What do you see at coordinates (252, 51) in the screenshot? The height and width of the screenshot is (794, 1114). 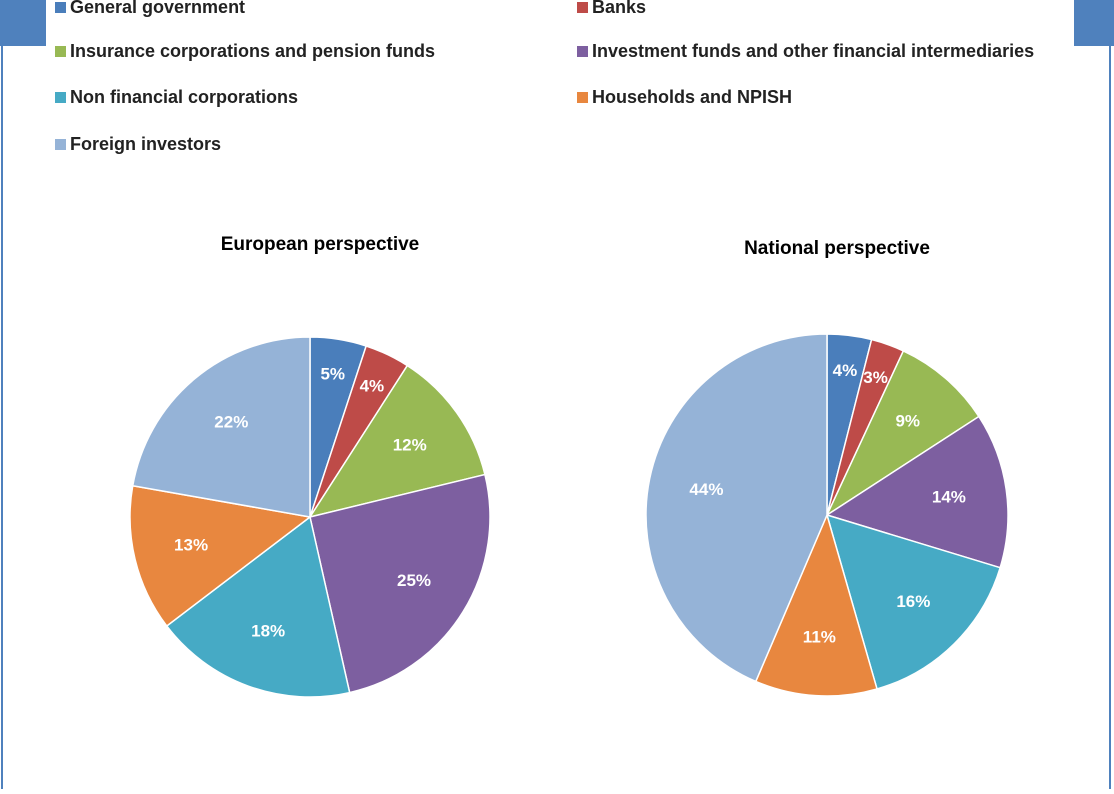 I see `legend-label: Insurance corporations and pension funds` at bounding box center [252, 51].